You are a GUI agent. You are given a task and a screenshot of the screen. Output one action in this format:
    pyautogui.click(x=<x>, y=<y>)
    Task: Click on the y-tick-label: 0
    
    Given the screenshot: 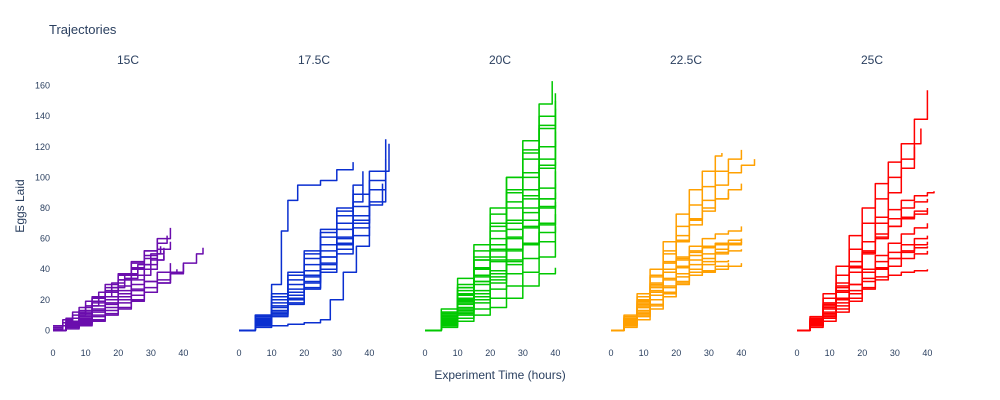 What is the action you would take?
    pyautogui.click(x=47, y=330)
    